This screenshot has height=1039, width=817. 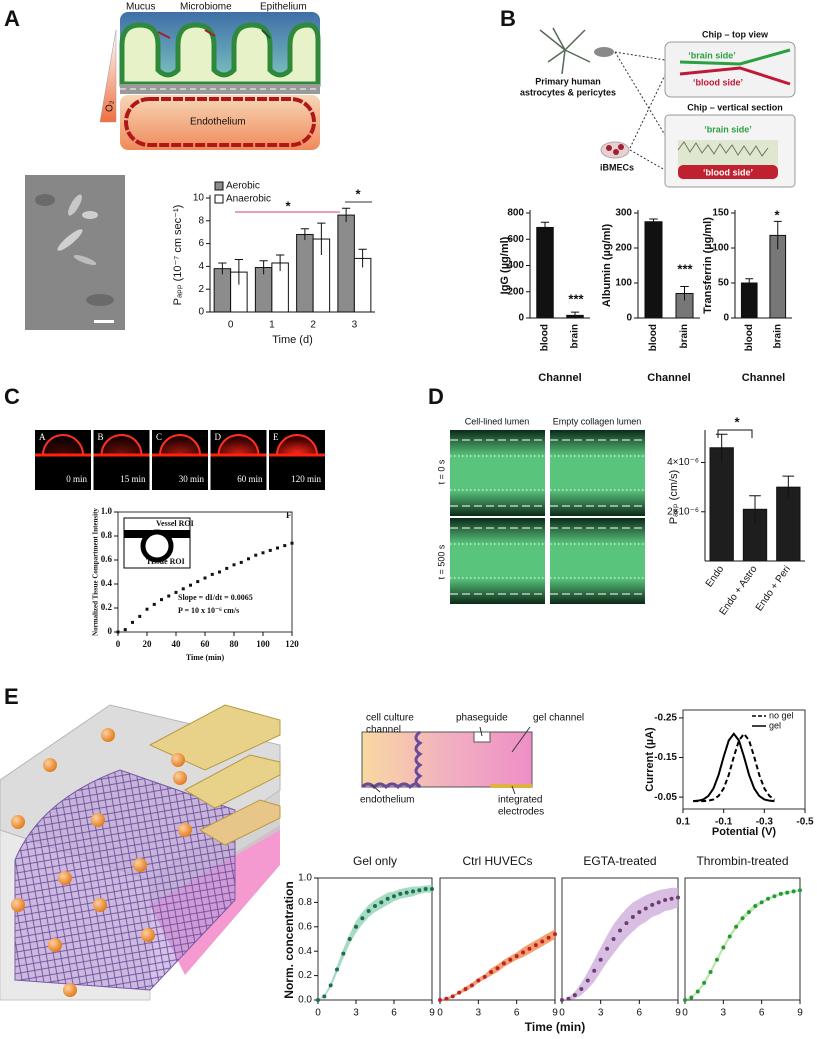 What do you see at coordinates (441, 471) in the screenshot?
I see `image-label: t = 0 s` at bounding box center [441, 471].